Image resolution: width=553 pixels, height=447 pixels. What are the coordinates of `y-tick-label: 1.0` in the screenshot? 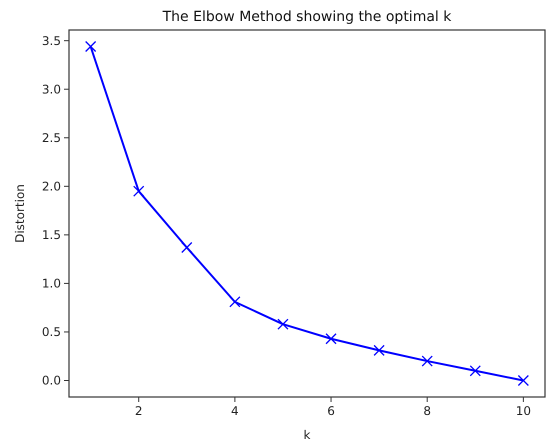 It's located at (51, 283).